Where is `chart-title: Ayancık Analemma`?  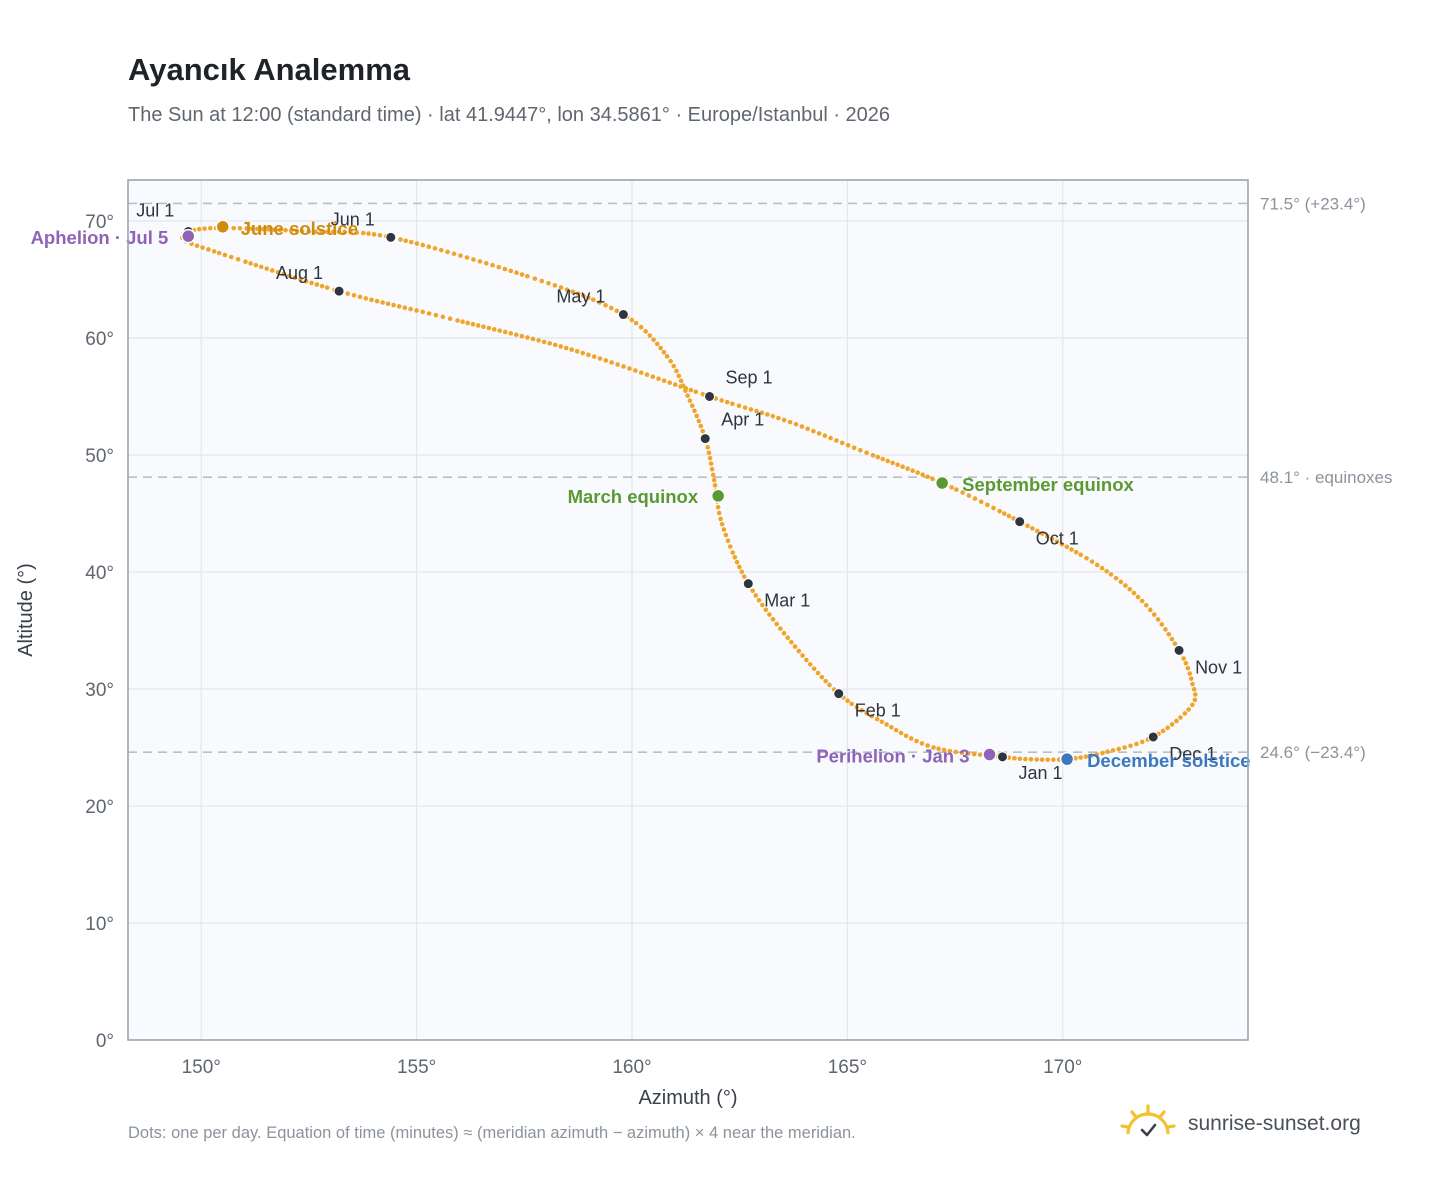 chart-title: Ayancık Analemma is located at coordinates (269, 69).